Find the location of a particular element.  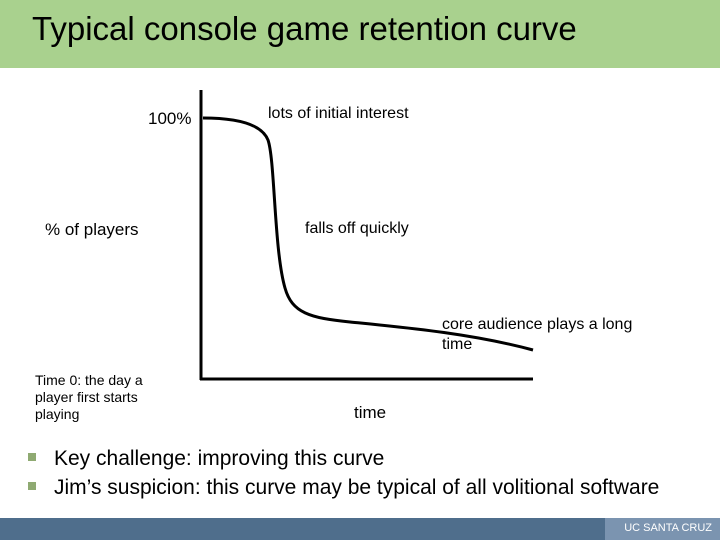

slide-title: Typical console game retention curve is located at coordinates (304, 28).